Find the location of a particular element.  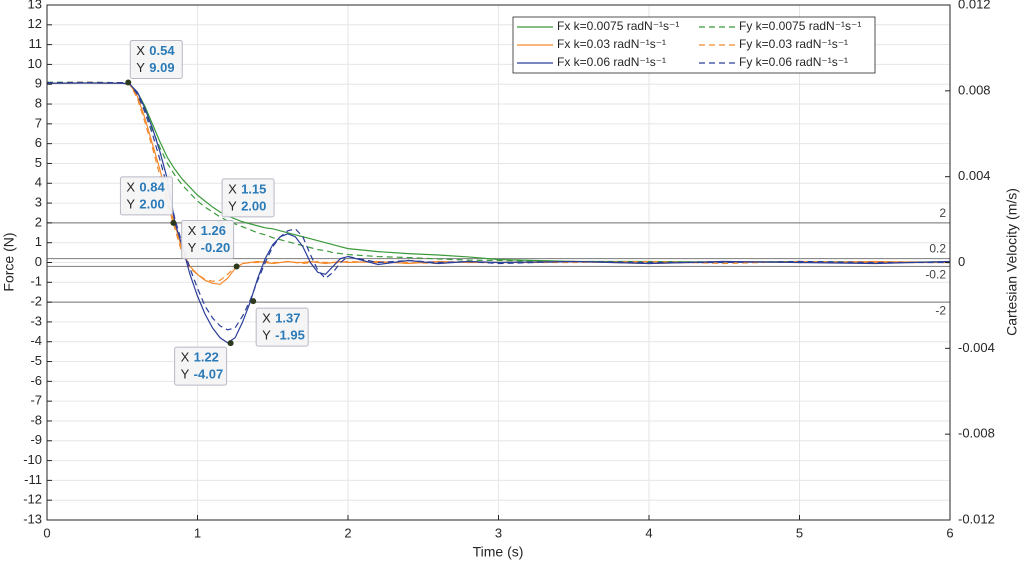

y-tick-label: 11 is located at coordinates (36, 43).